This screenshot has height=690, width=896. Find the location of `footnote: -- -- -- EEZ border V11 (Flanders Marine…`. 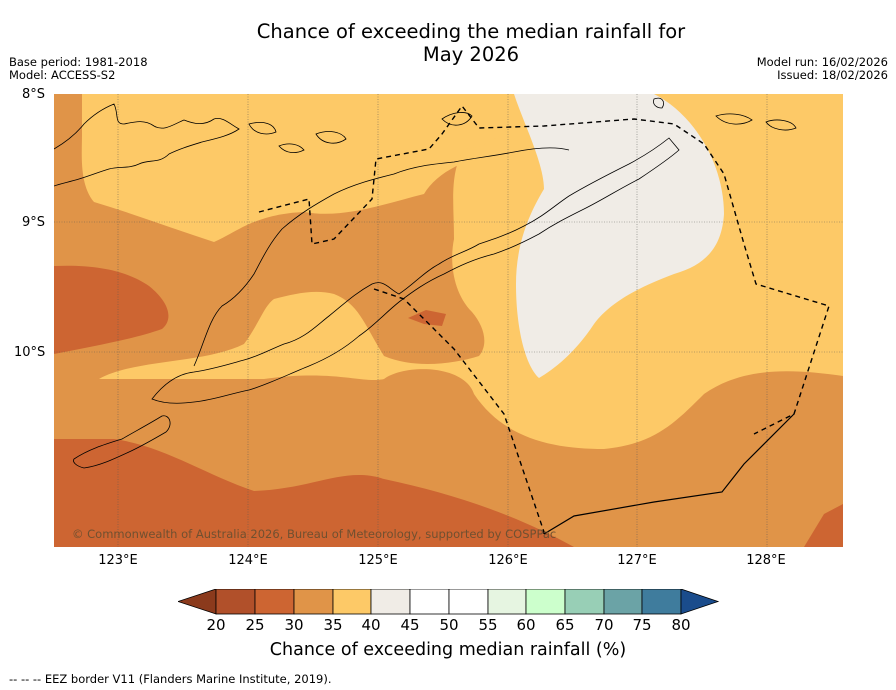

footnote: -- -- -- EEZ border V11 (Flanders Marine… is located at coordinates (170, 679).